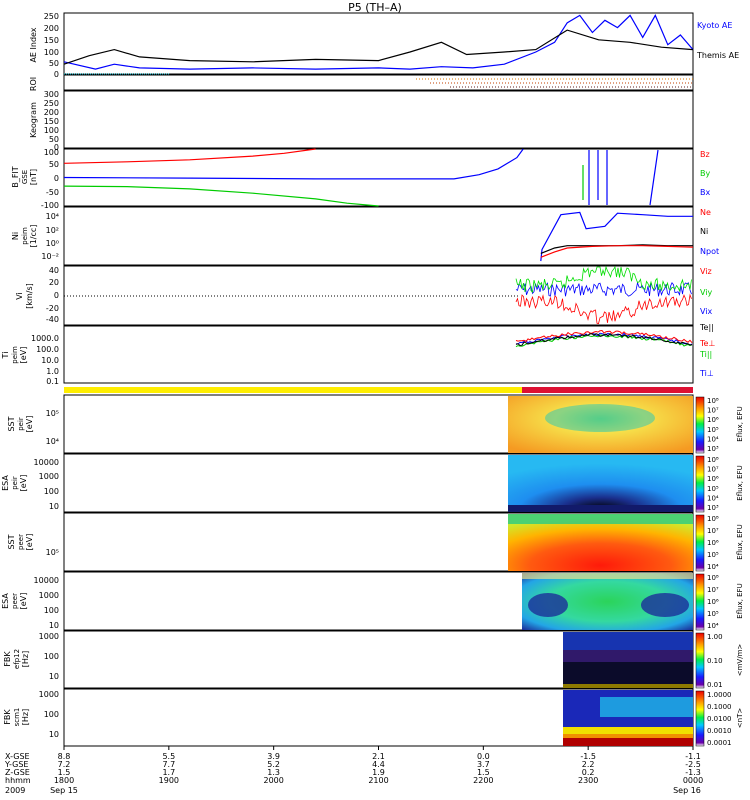 The width and height of the screenshot is (750, 800). What do you see at coordinates (704, 231) in the screenshot?
I see `legend-density-1: Ni` at bounding box center [704, 231].